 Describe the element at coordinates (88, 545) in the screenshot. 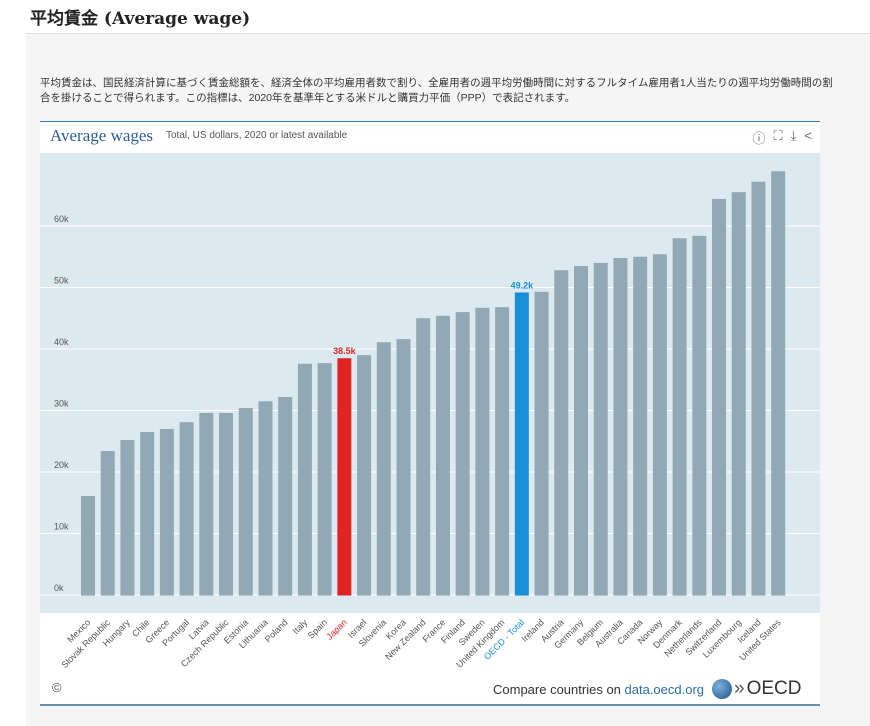

I see `bar-mexico` at that location.